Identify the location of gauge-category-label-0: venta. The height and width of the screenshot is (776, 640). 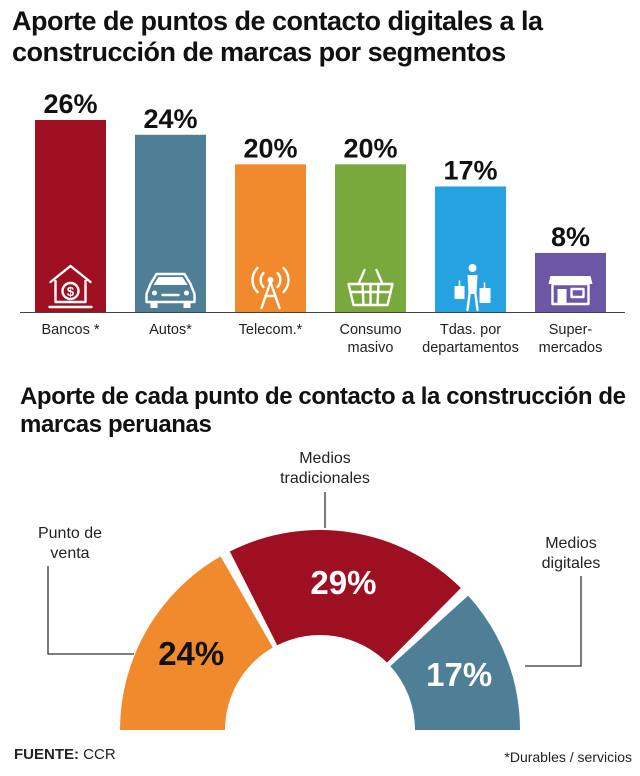
(69, 553).